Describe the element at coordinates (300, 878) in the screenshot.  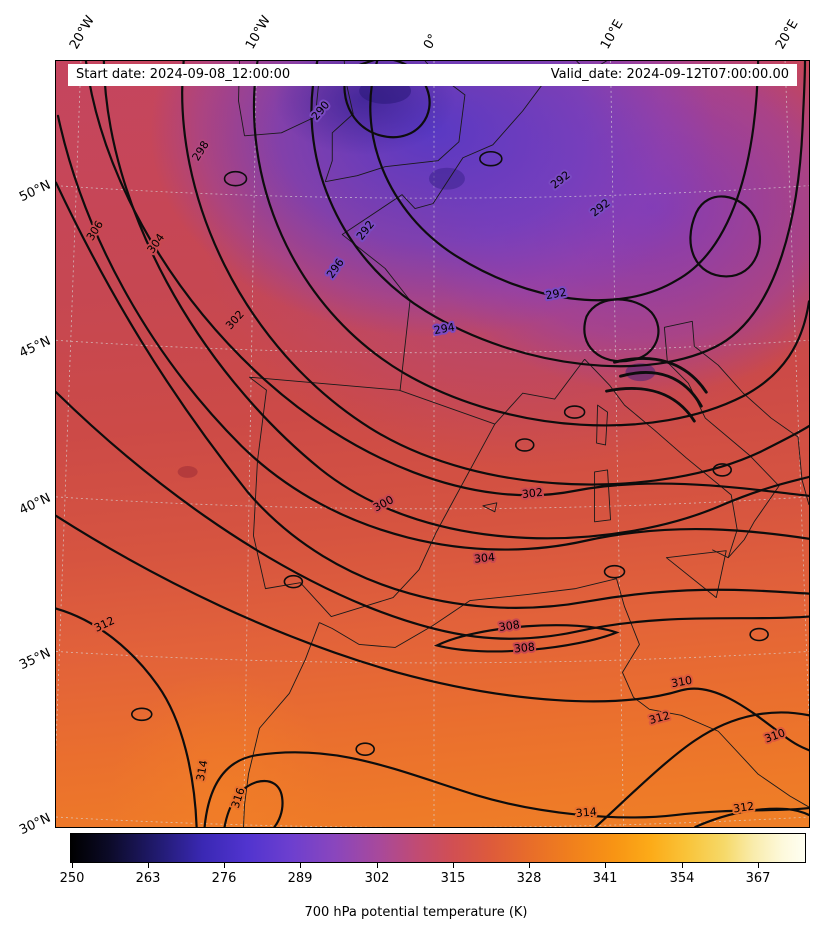
I see `colorbar-tick-289: 289` at that location.